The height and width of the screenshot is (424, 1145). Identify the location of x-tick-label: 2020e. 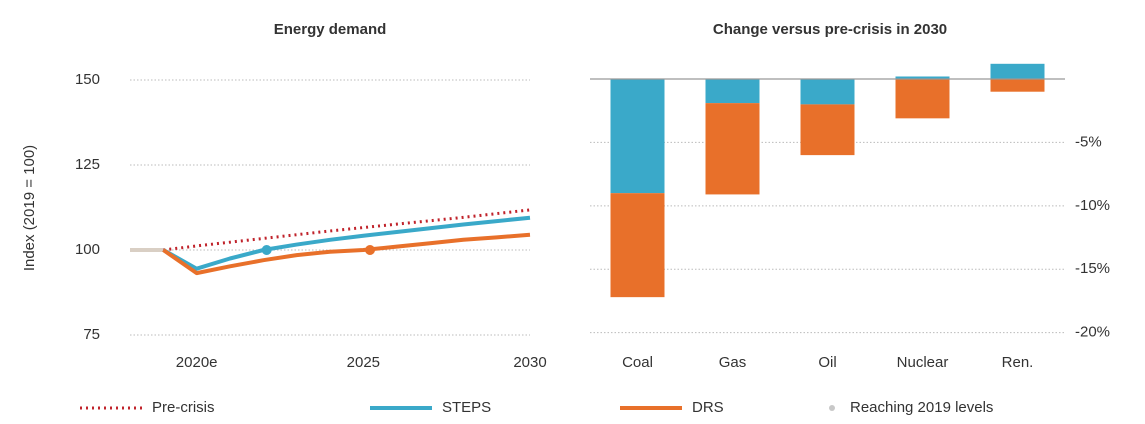
(197, 362).